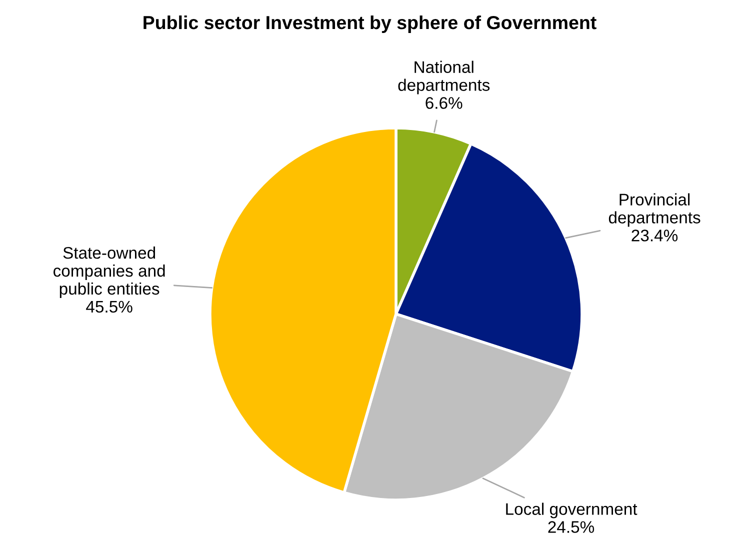  I want to click on slice-label: Provincial departments, so click(654, 210).